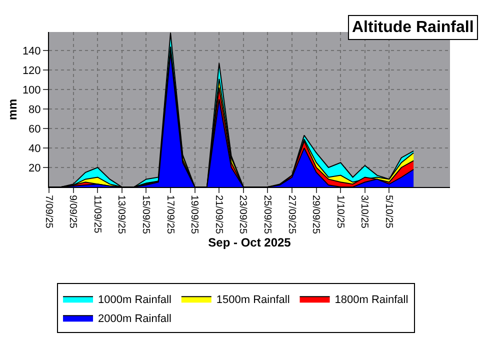  I want to click on legend-label: 1000m Rainfall, so click(135, 300).